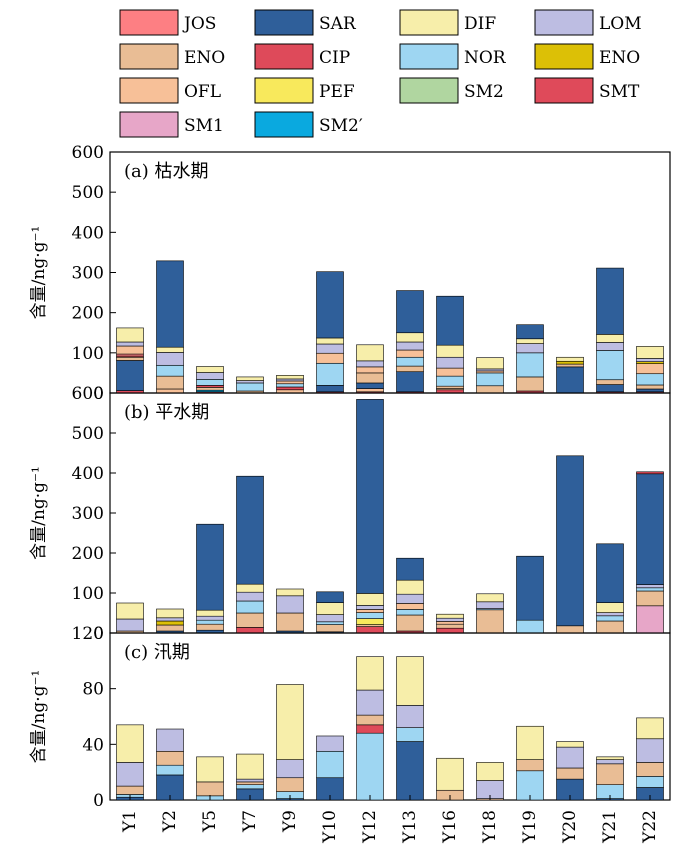  I want to click on y-tick-label: 0, so click(98, 801).